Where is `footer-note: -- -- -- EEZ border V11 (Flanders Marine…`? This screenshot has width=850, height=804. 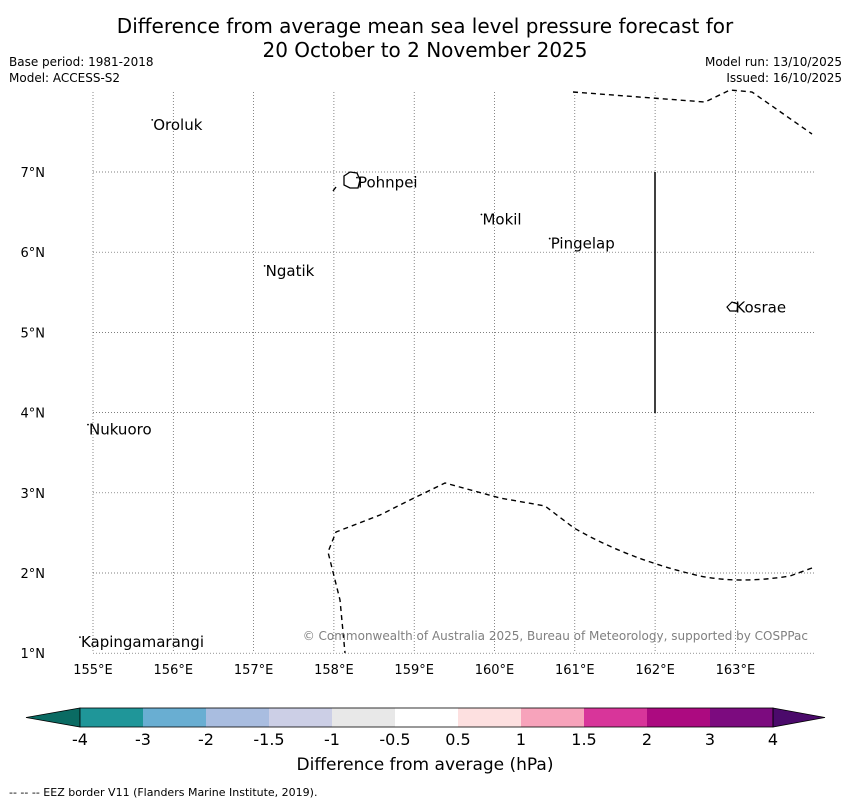
footer-note: -- -- -- EEZ border V11 (Flanders Marine… is located at coordinates (163, 792).